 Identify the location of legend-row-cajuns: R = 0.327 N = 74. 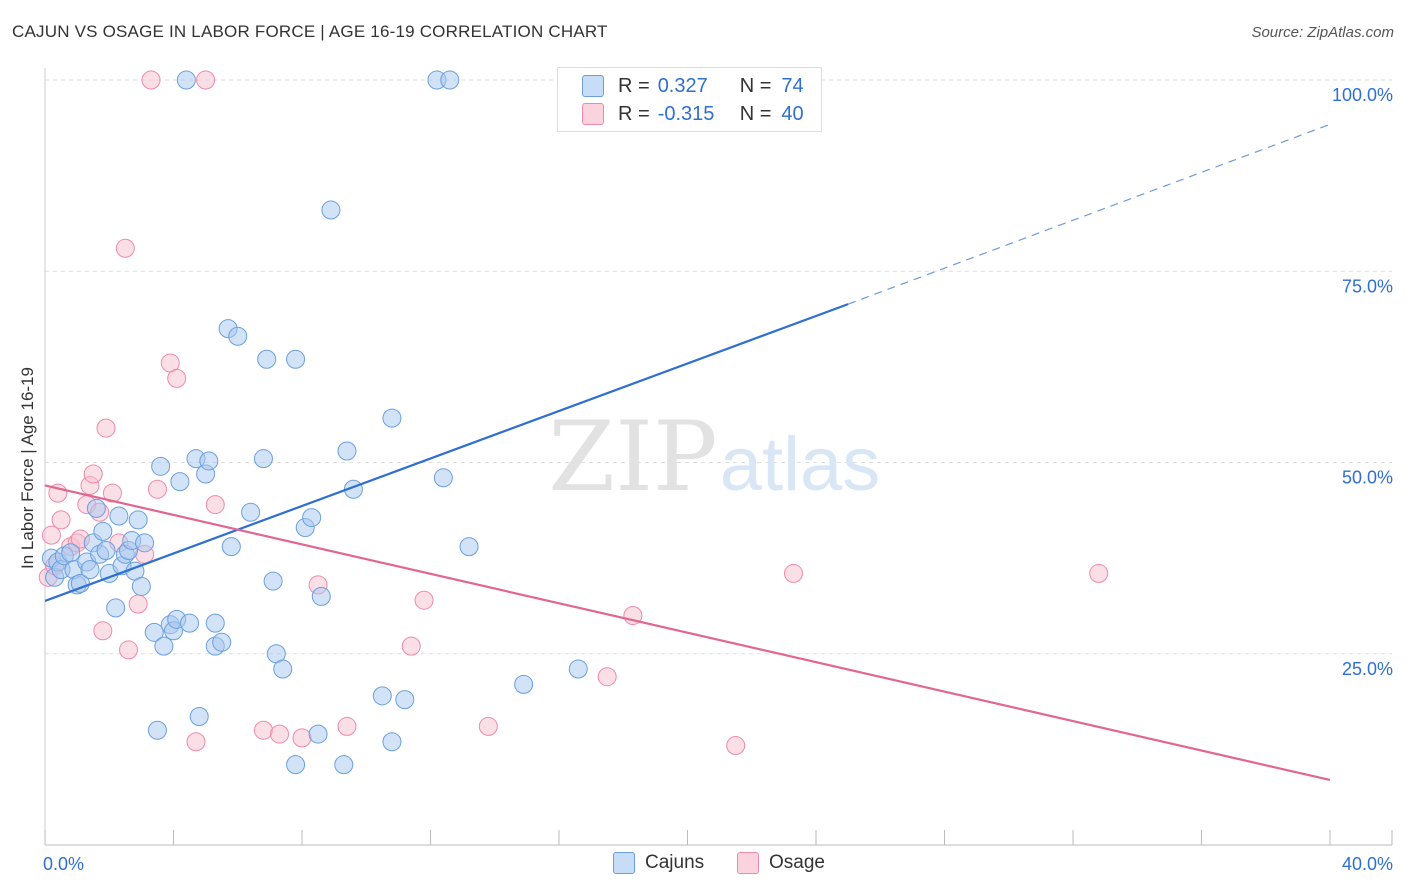
(693, 86).